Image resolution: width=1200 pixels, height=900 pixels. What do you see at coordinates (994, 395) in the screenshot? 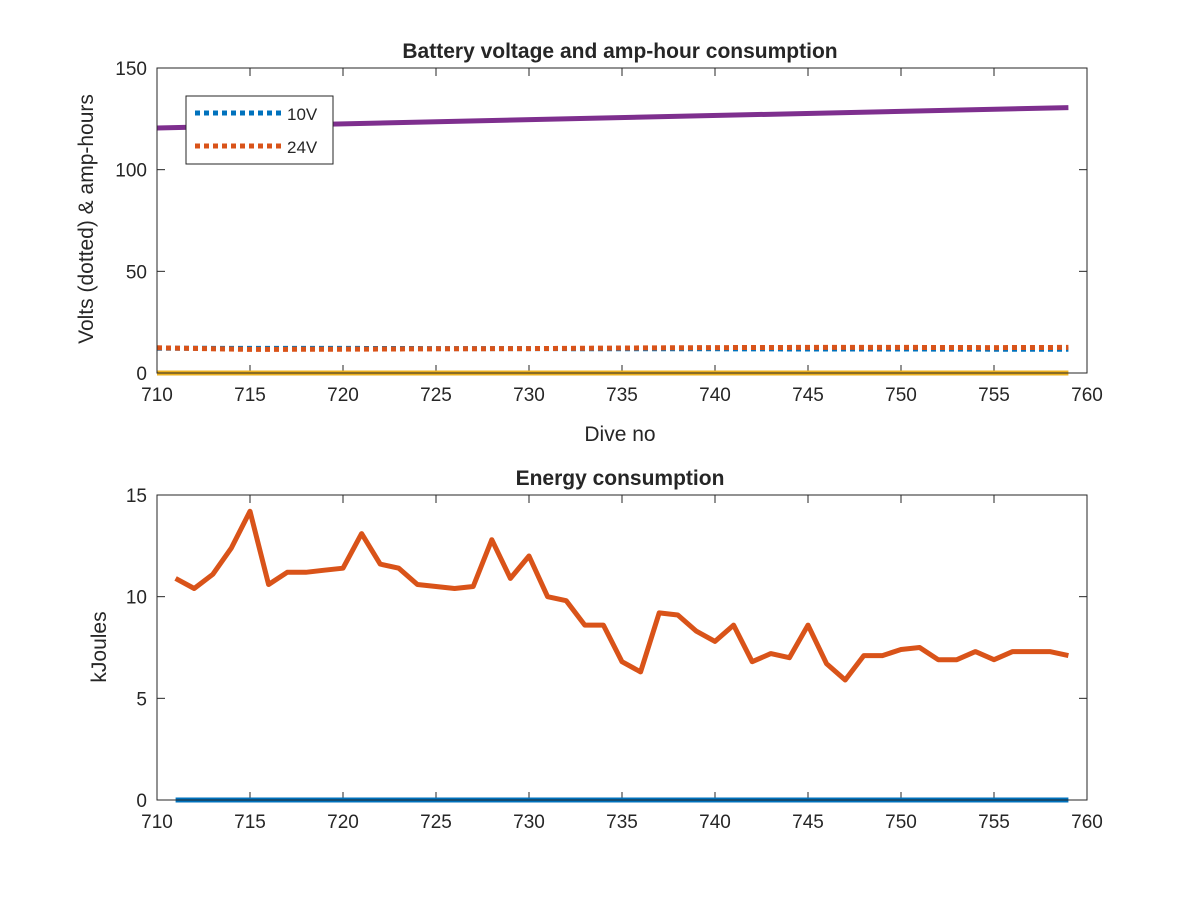
I see `top-xtick-label: 755` at bounding box center [994, 395].